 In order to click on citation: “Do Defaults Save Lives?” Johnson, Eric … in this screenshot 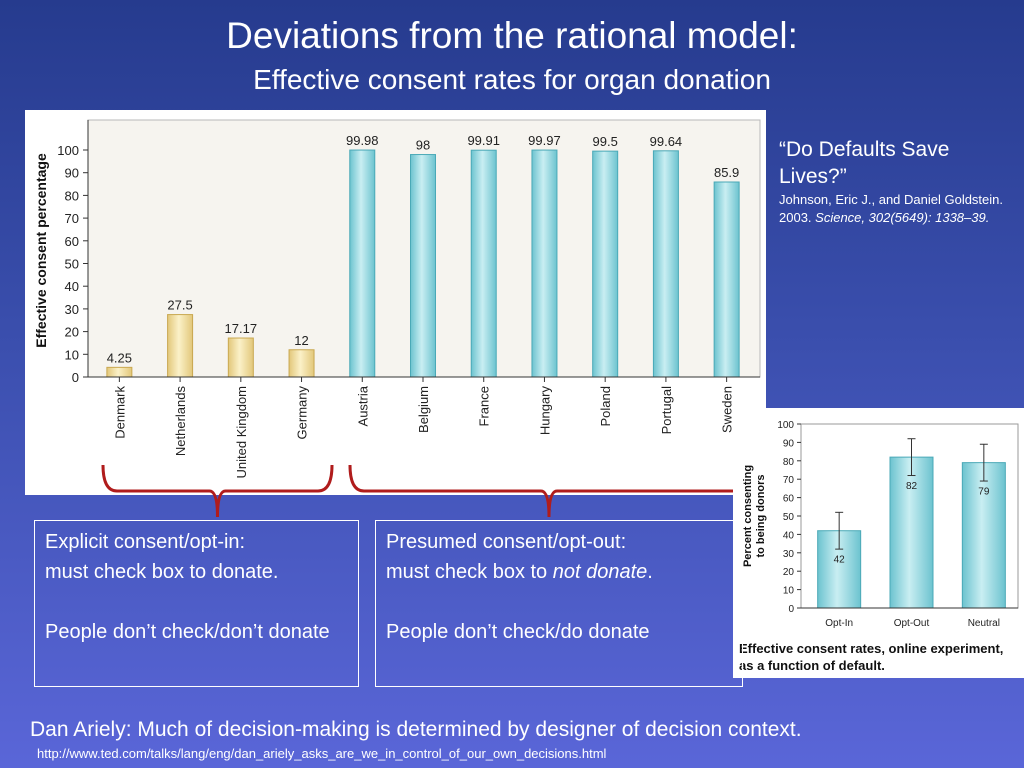, I will do `click(894, 181)`.